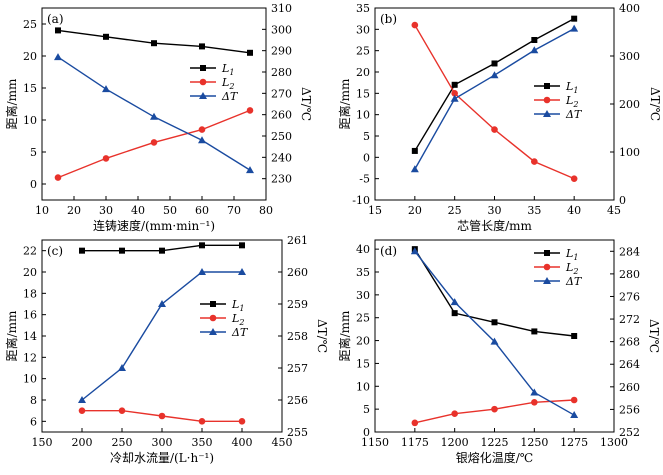 This screenshot has height=475, width=663. I want to click on x-tick-label: 150, so click(42, 442).